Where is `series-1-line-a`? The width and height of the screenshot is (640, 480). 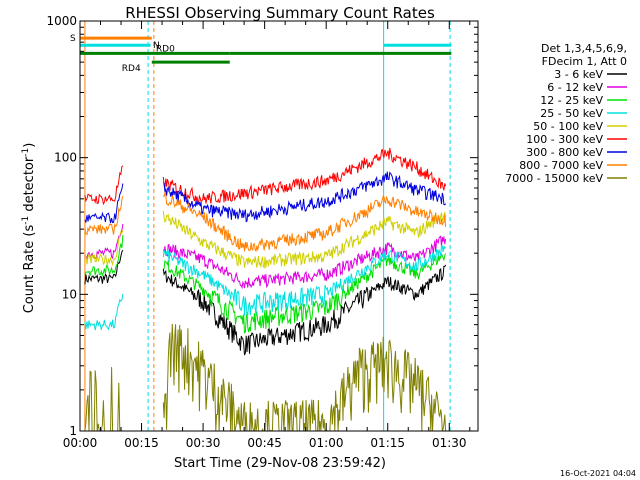 series-1-line-a is located at coordinates (104, 241).